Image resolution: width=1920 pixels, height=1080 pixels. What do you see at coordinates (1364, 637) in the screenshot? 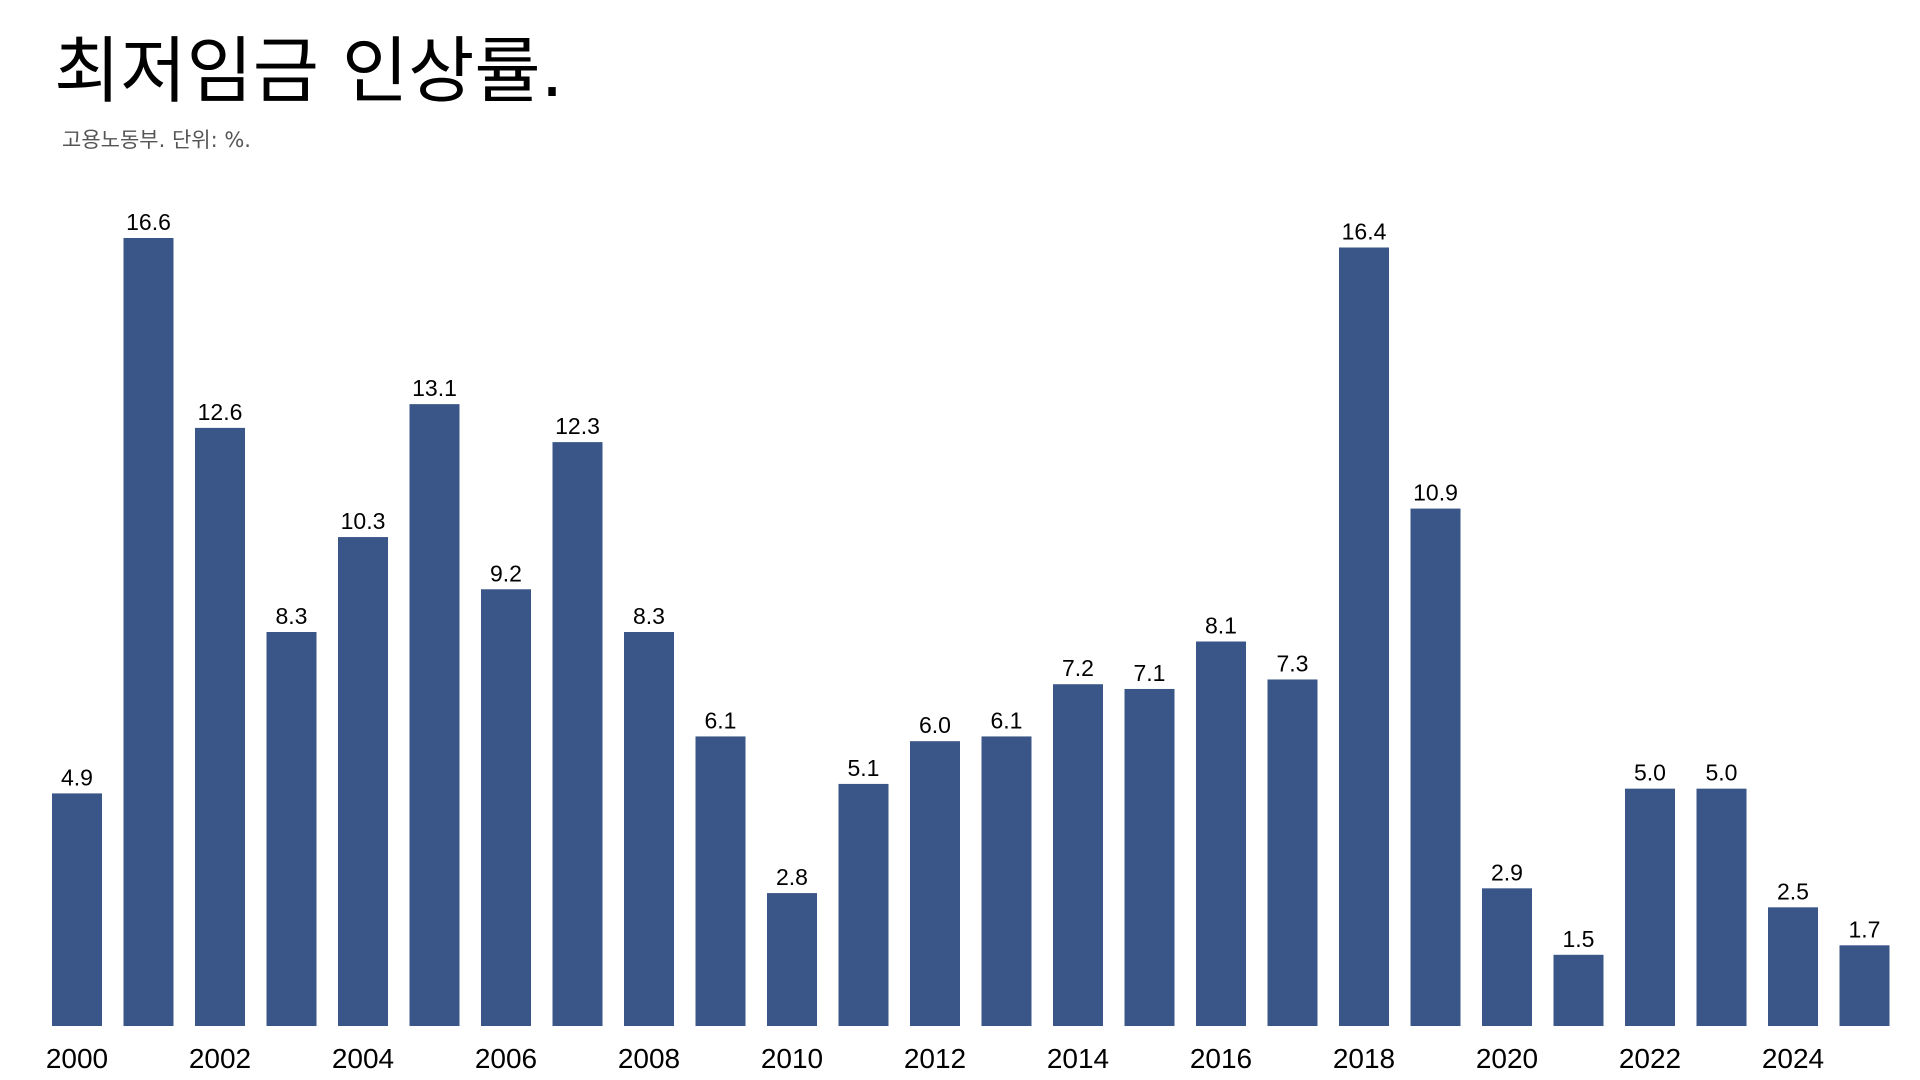
I see `bar-2018` at bounding box center [1364, 637].